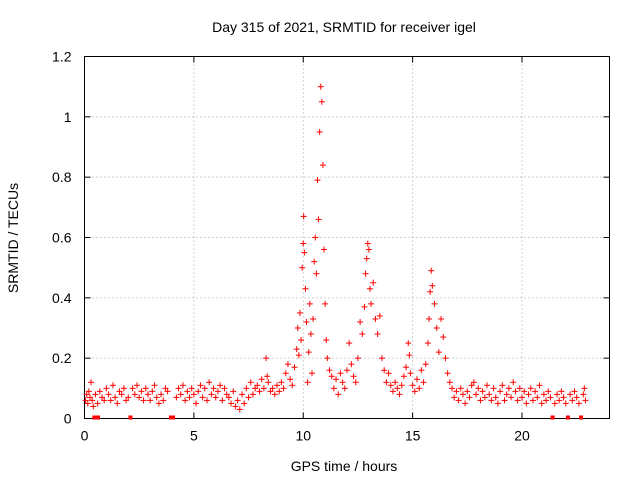 This screenshot has width=640, height=485. What do you see at coordinates (62, 177) in the screenshot?
I see `y-tick-label: 0.8` at bounding box center [62, 177].